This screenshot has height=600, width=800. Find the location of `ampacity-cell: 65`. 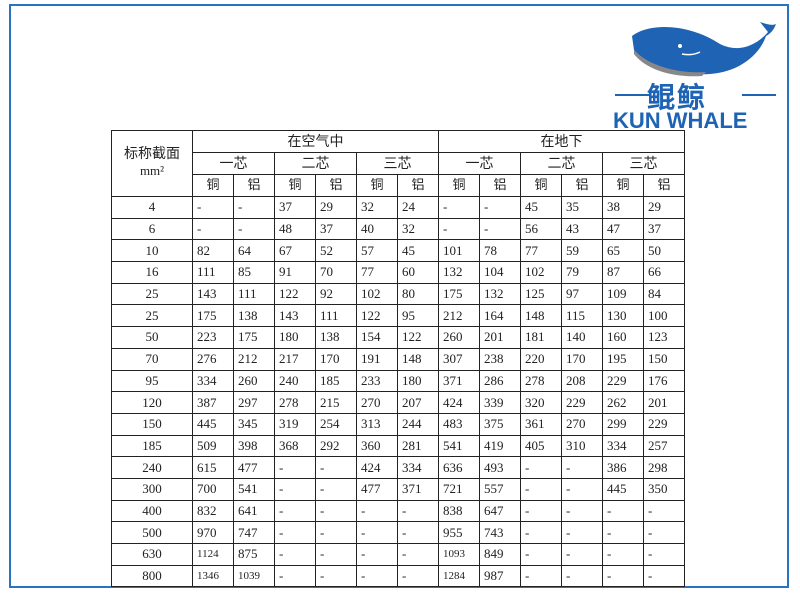

ampacity-cell: 65 is located at coordinates (623, 251).